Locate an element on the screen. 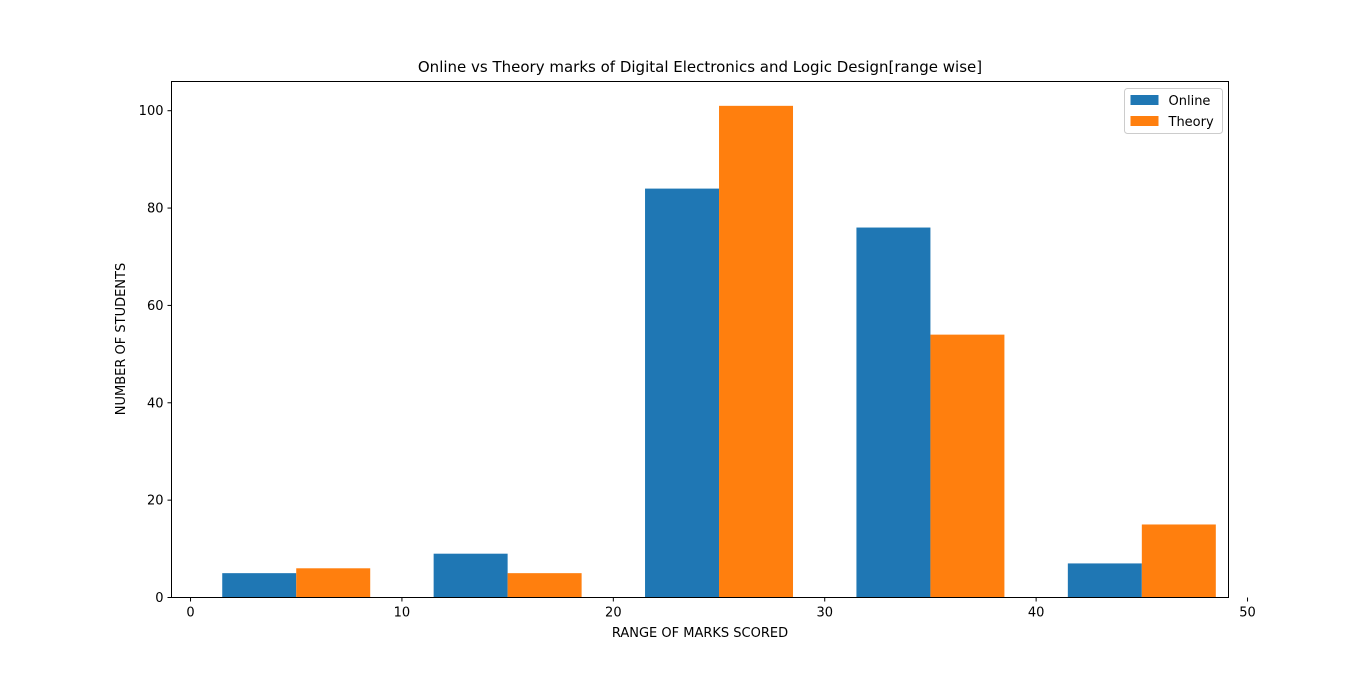 The width and height of the screenshot is (1366, 675). x-tick-label-0: 0 is located at coordinates (190, 613).